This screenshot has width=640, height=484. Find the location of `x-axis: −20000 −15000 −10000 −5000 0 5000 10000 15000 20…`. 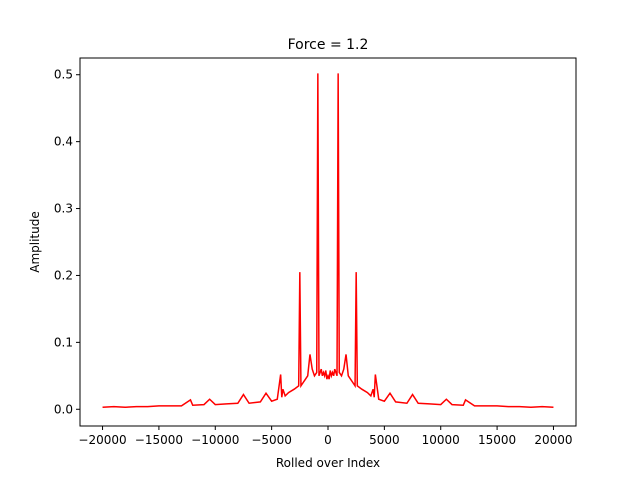

x-axis: −20000 −15000 −10000 −5000 0 5000 10000 15000 20… is located at coordinates (325, 436).